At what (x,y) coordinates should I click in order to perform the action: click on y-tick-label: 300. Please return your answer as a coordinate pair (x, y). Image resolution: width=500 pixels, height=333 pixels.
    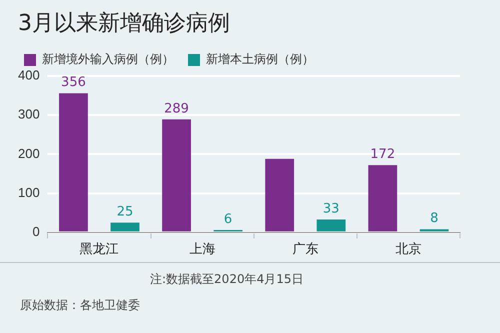
    Looking at the image, I should click on (29, 114).